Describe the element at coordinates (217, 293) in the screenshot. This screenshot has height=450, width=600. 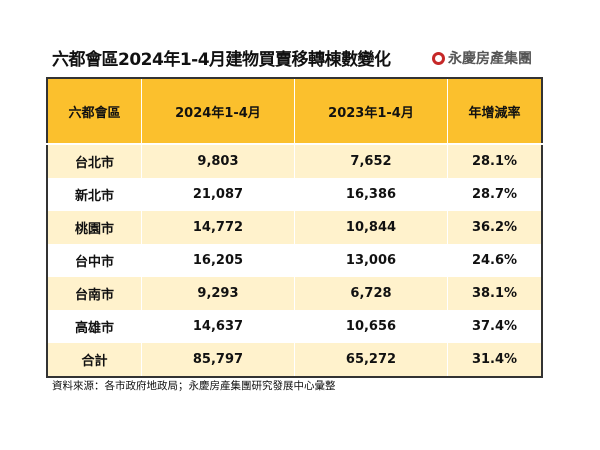
I see `table-cell: 9,293` at that location.